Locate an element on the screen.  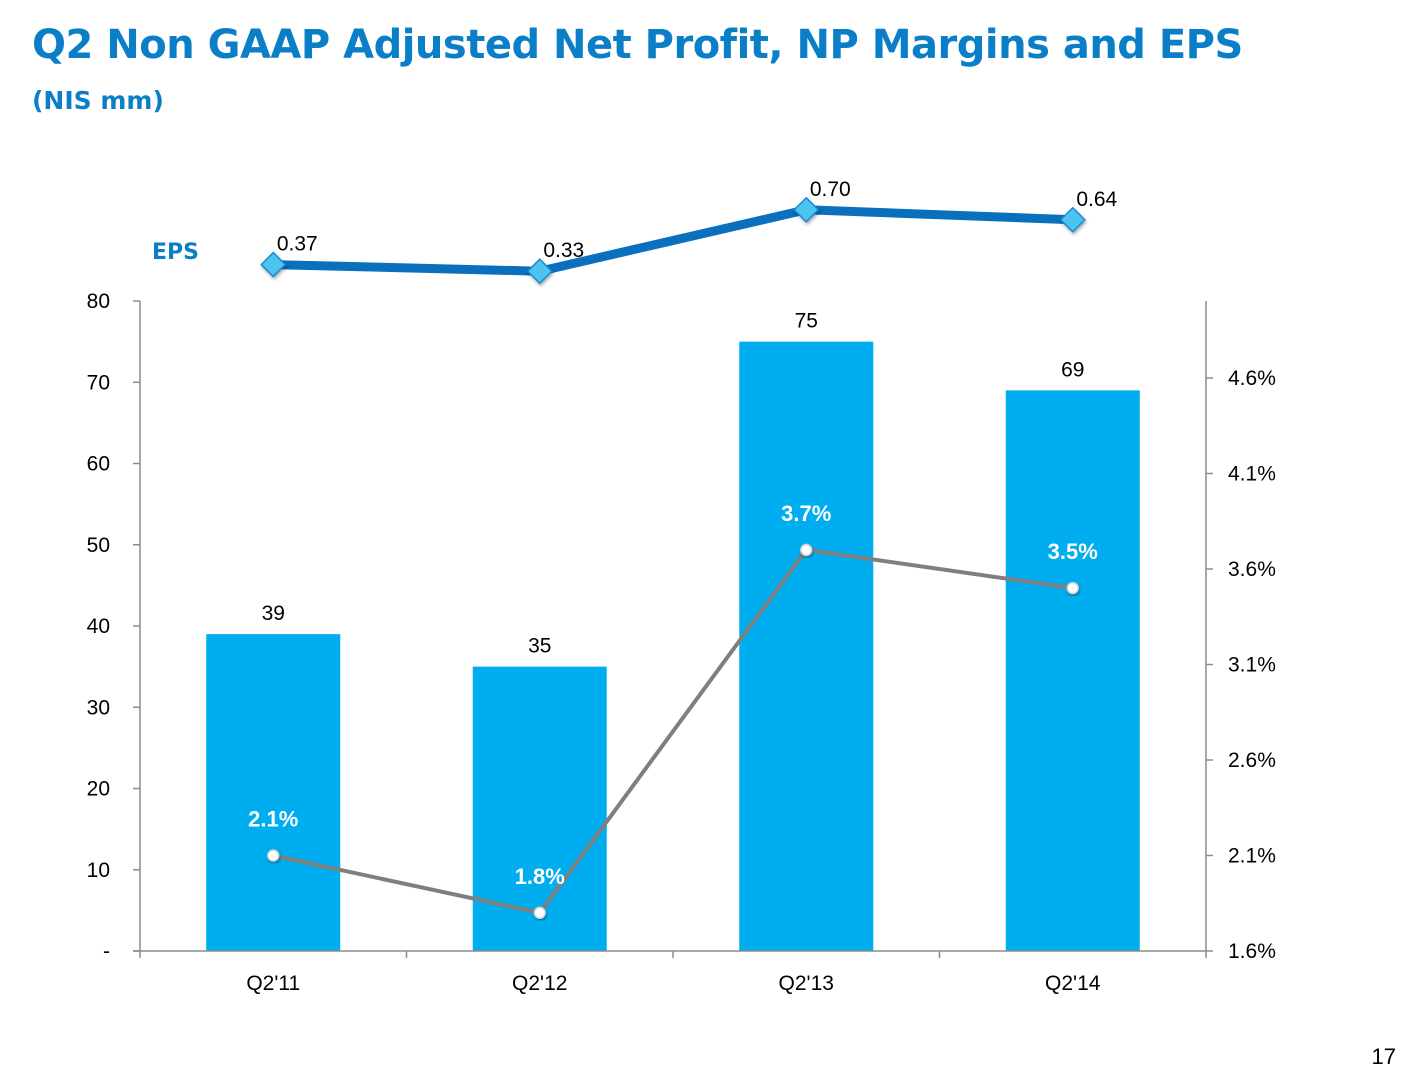
margin-value-label: 2.1% is located at coordinates (273, 819).